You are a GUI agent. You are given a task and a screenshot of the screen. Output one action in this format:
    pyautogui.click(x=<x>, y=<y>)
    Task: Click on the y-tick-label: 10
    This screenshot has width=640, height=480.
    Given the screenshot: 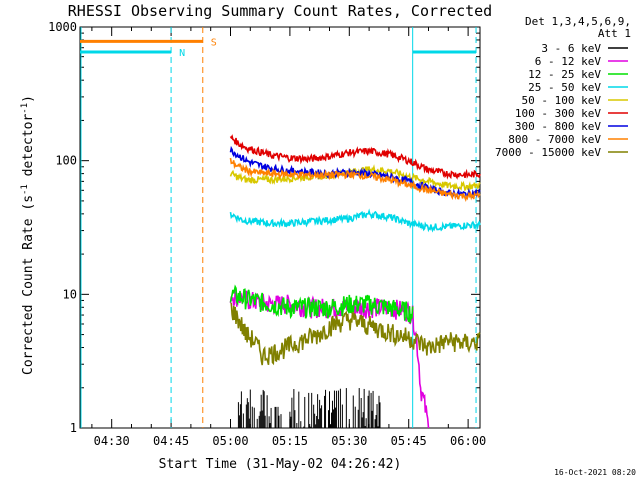 What is the action you would take?
    pyautogui.click(x=70, y=294)
    